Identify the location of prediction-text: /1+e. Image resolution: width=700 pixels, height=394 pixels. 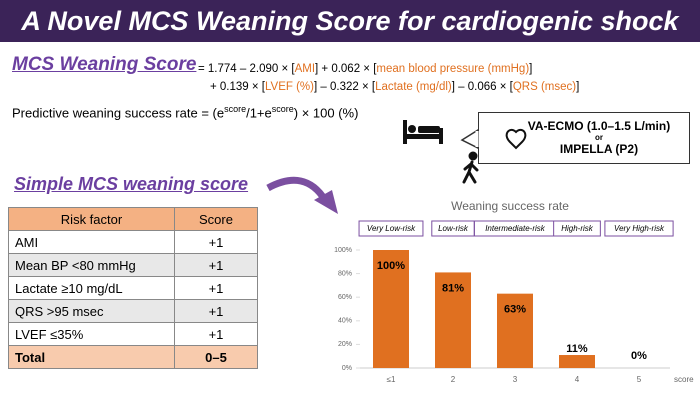
(259, 113).